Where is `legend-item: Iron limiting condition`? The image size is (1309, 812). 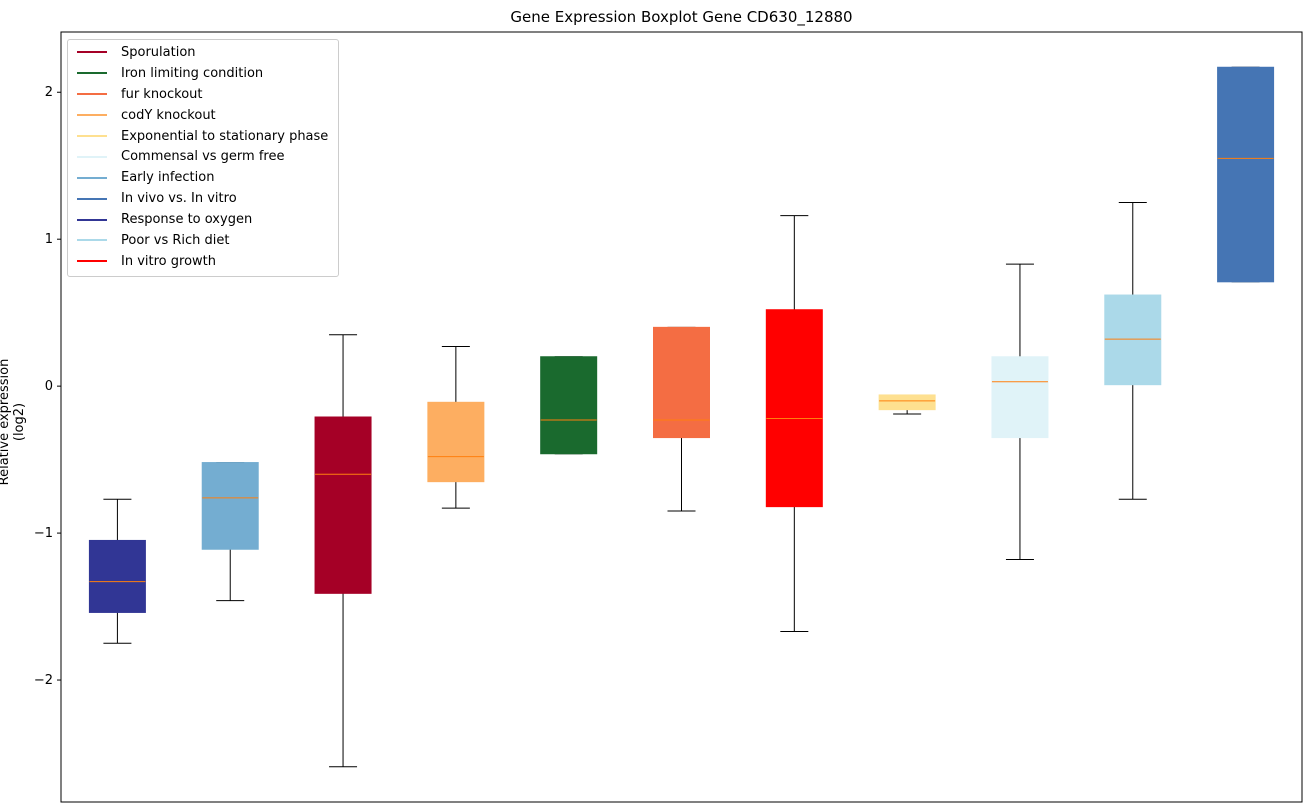
legend-item: Iron limiting condition is located at coordinates (203, 73).